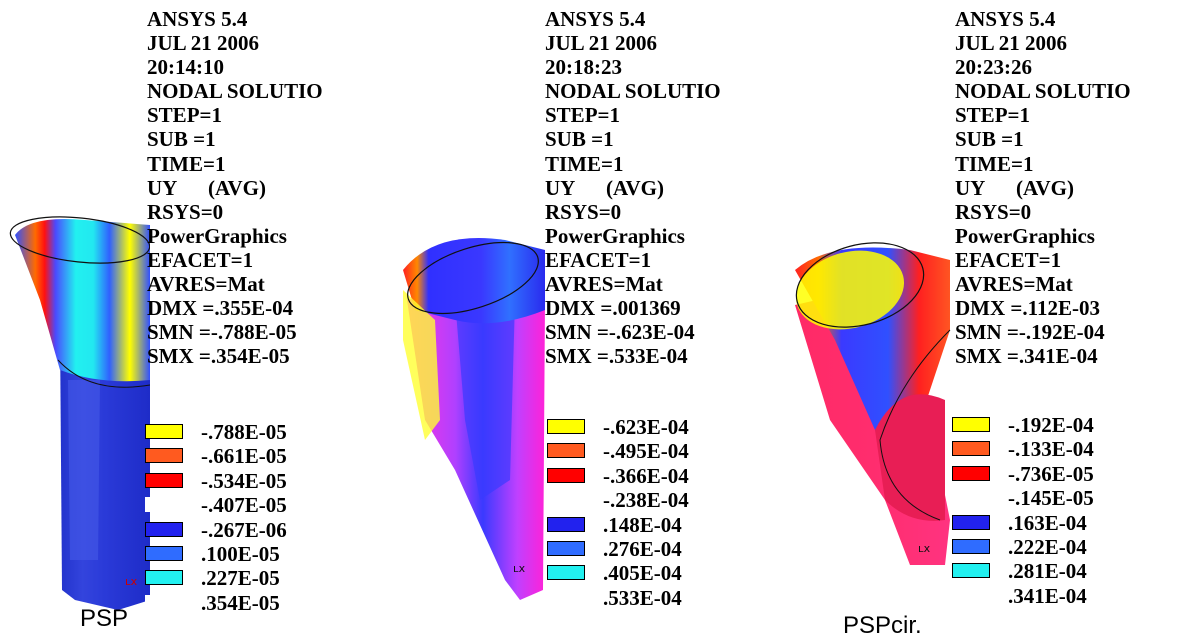 Image resolution: width=1190 pixels, height=641 pixels. Describe the element at coordinates (244, 432) in the screenshot. I see `legend-value: -.788E-05` at that location.